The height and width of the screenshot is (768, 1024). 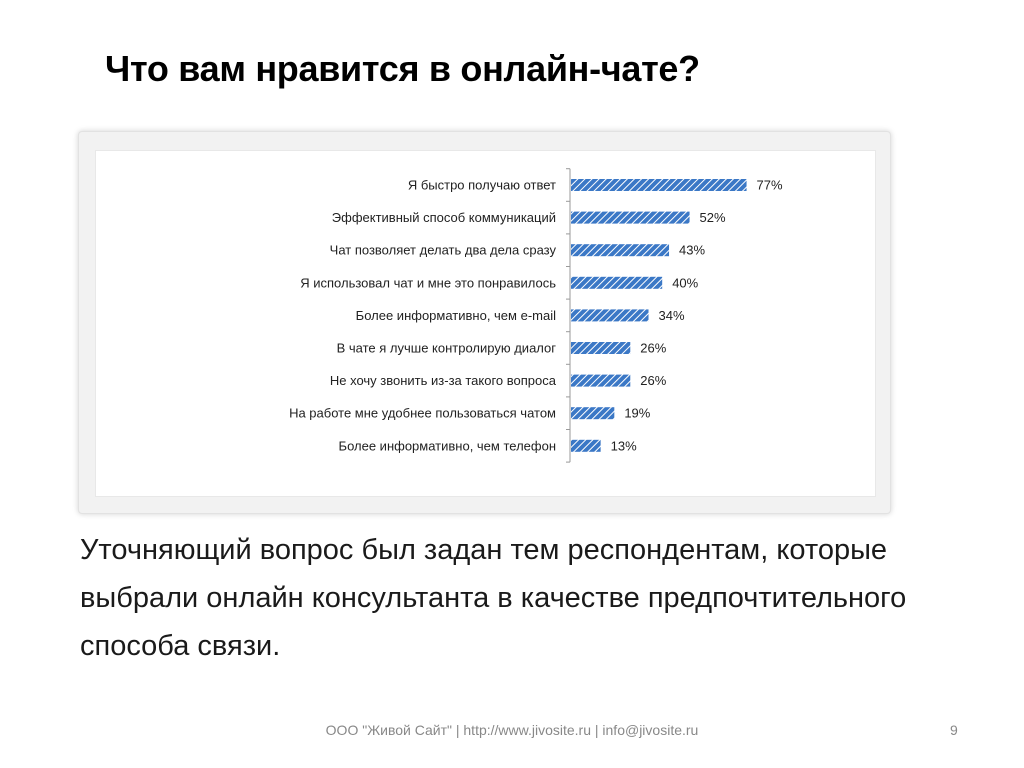 I want to click on category-label: Эффективный способ коммуникаций, so click(x=444, y=217).